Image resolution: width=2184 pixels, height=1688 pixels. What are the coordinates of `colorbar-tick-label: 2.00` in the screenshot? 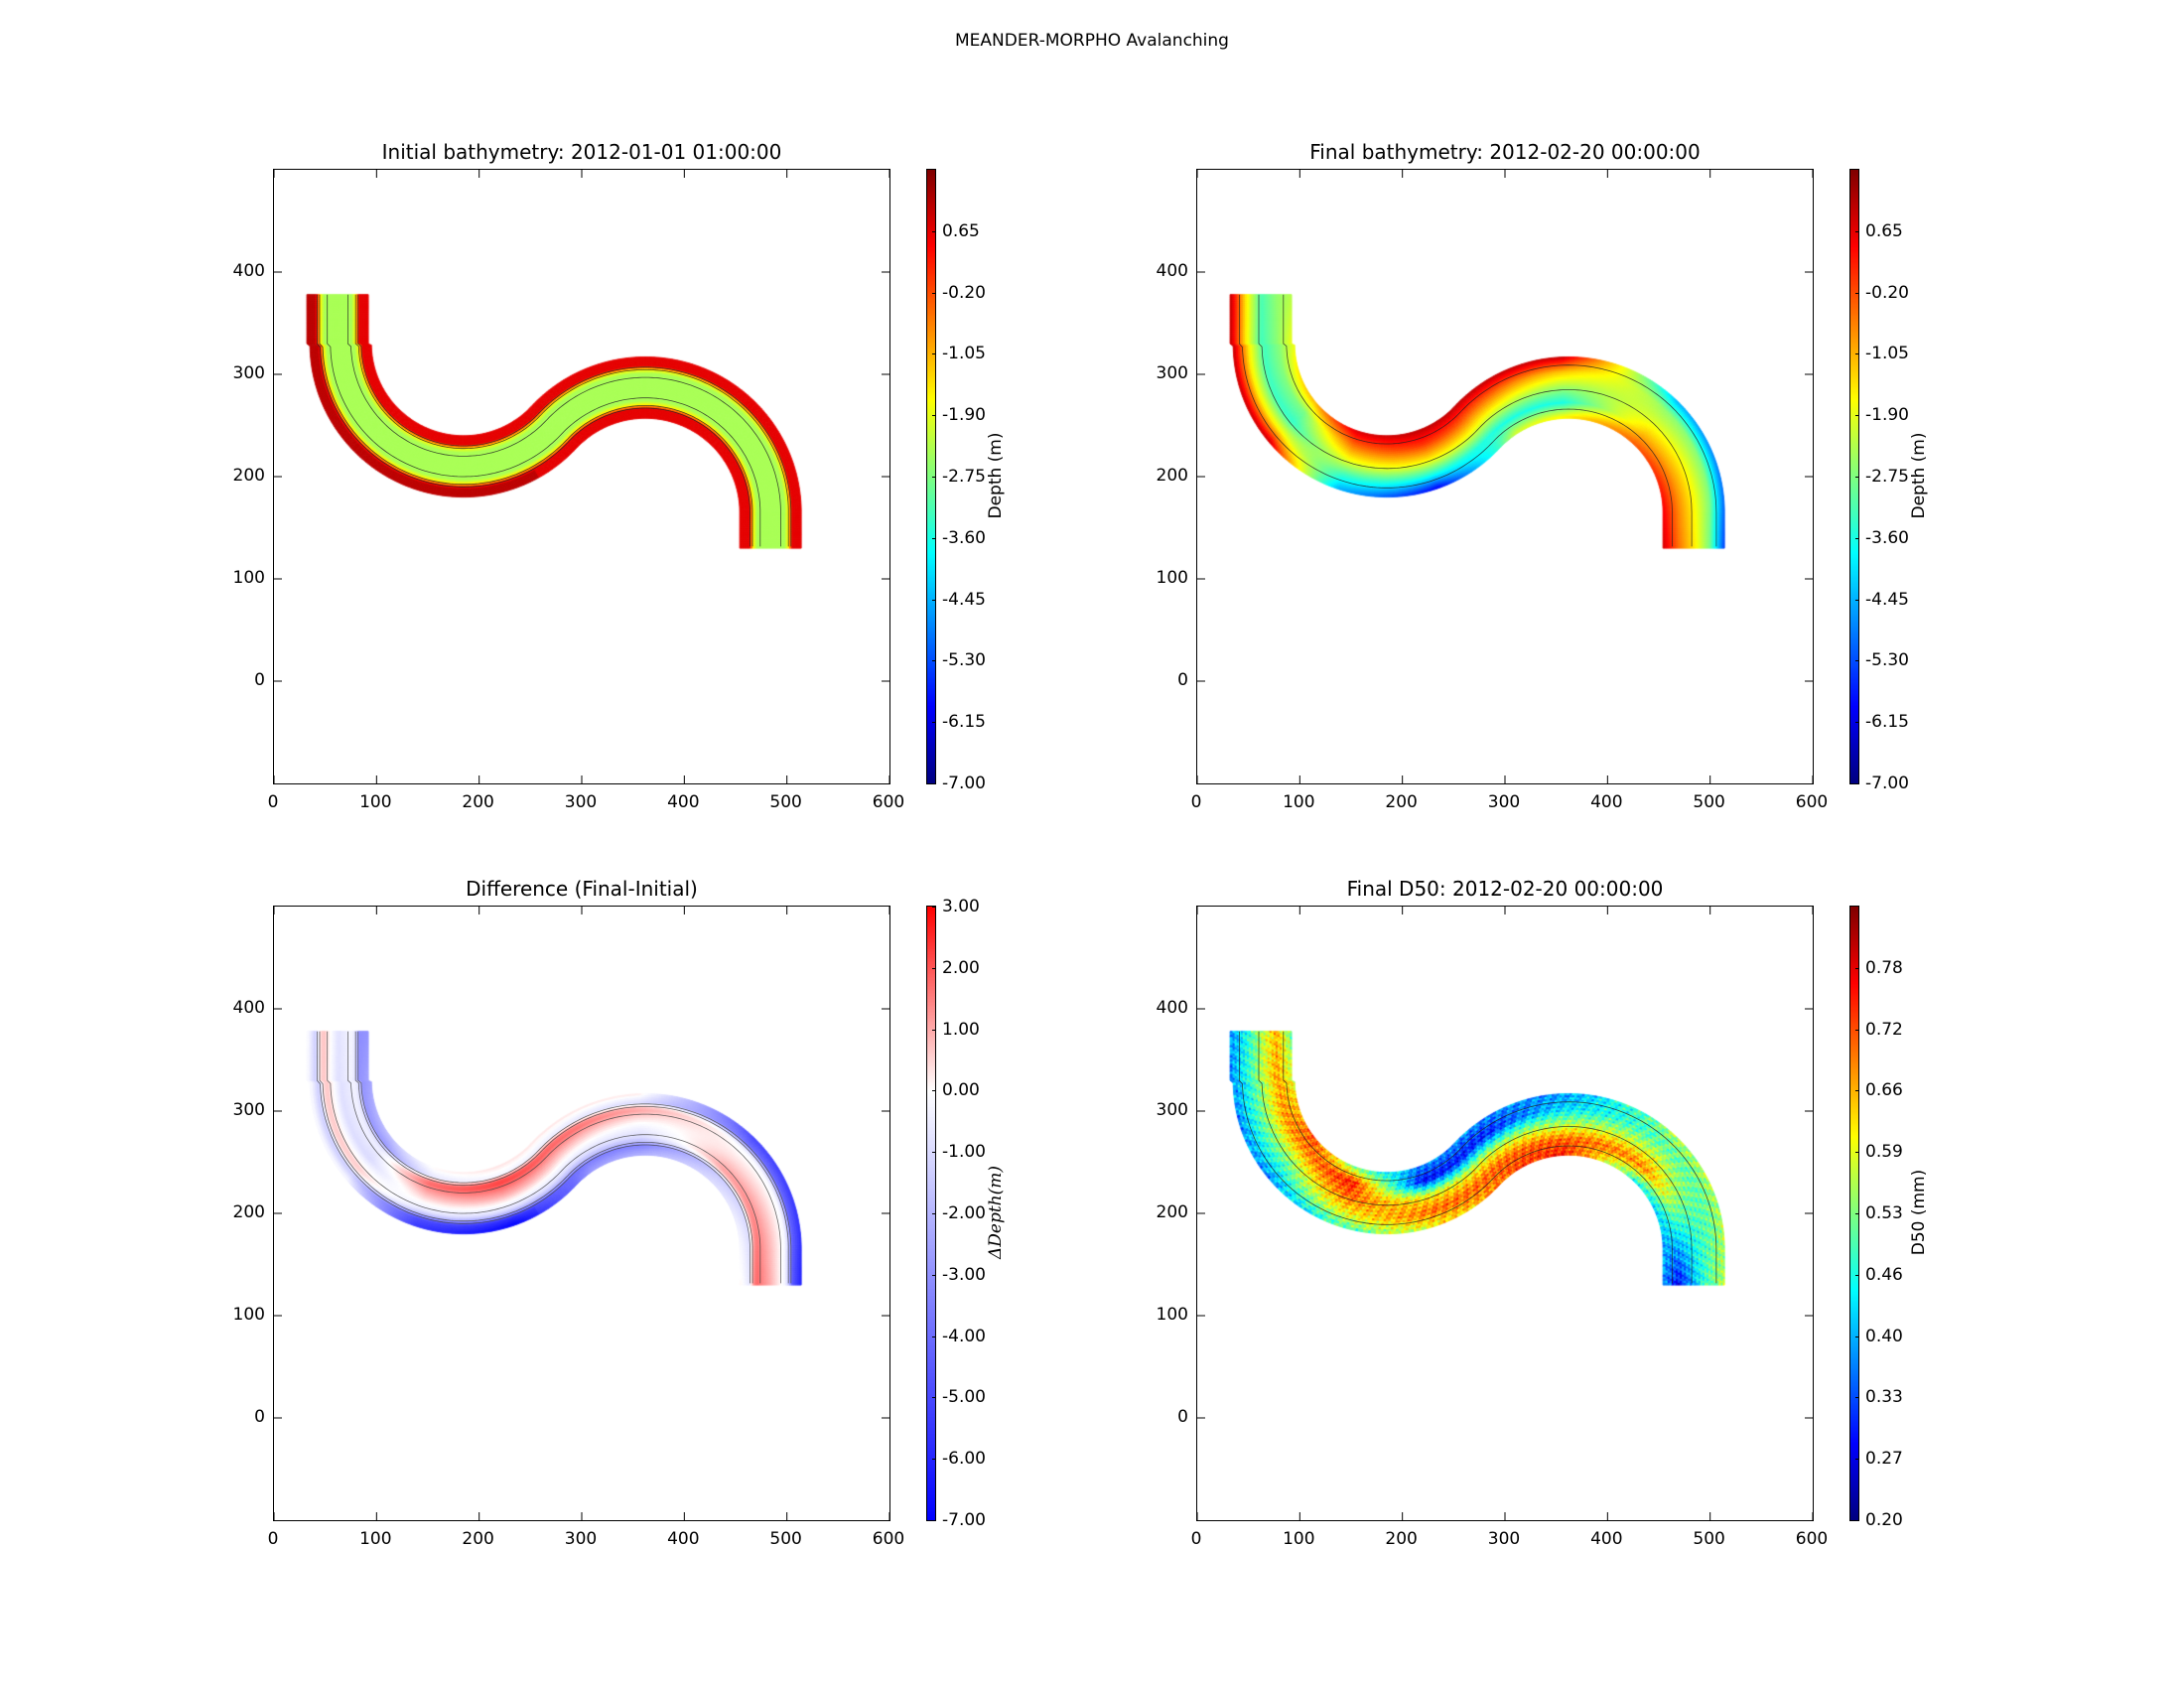 It's located at (961, 967).